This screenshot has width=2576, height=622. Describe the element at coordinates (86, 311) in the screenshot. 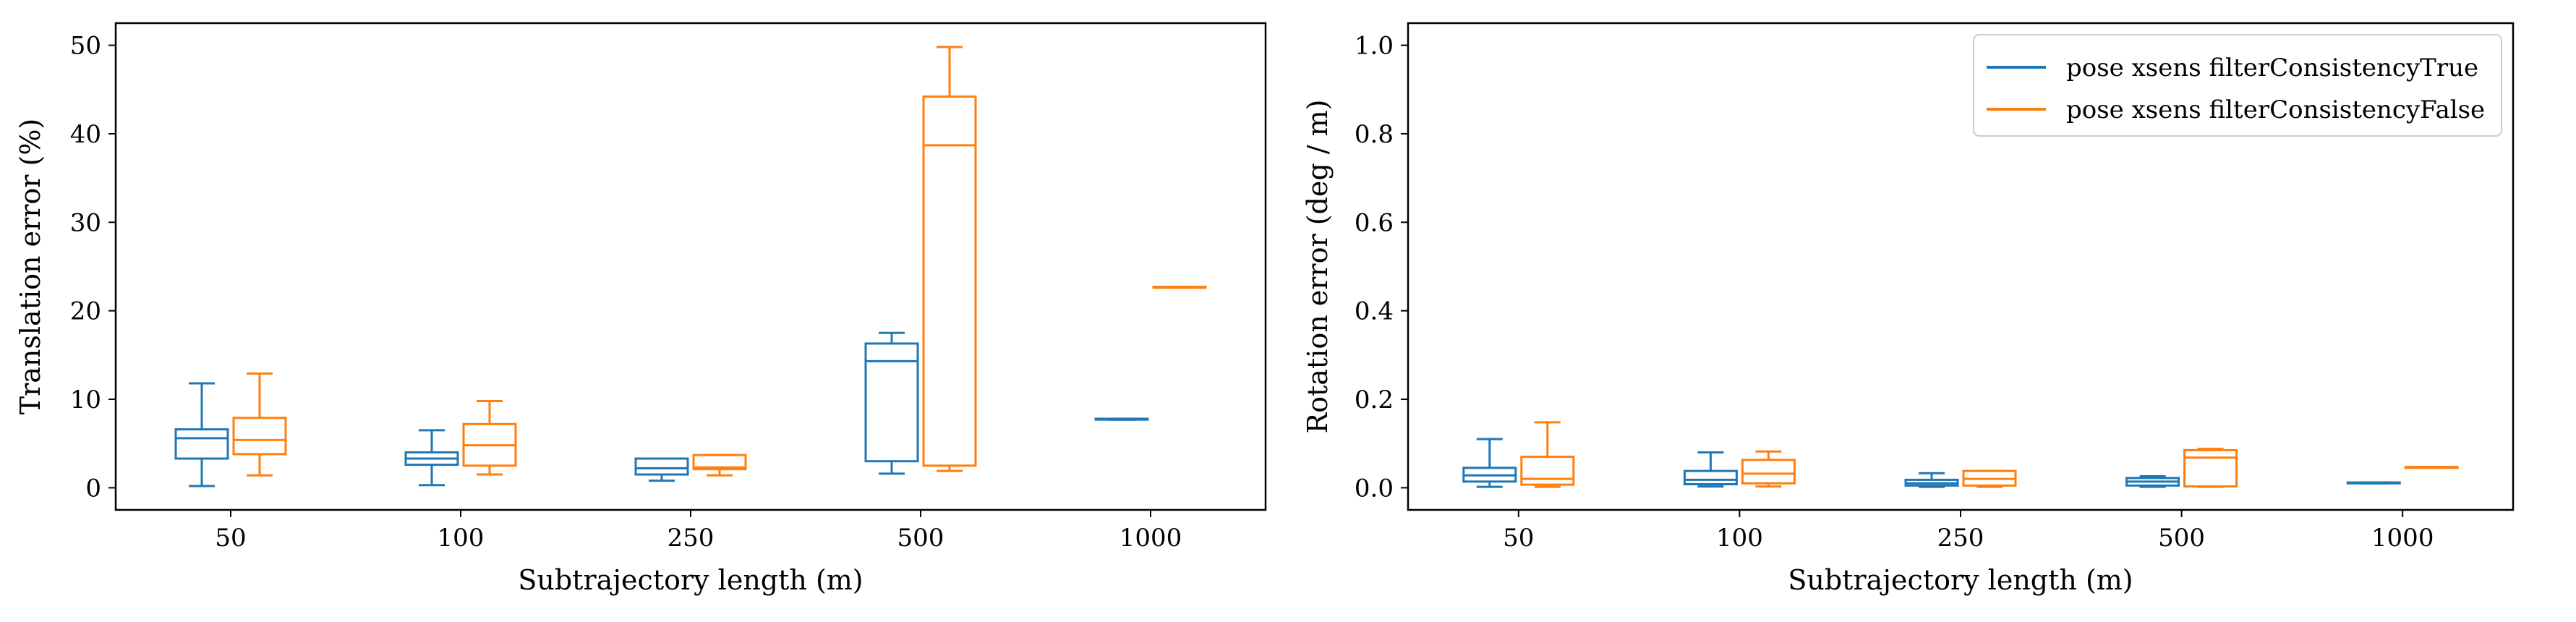

I see `y-tick-label: 20` at that location.